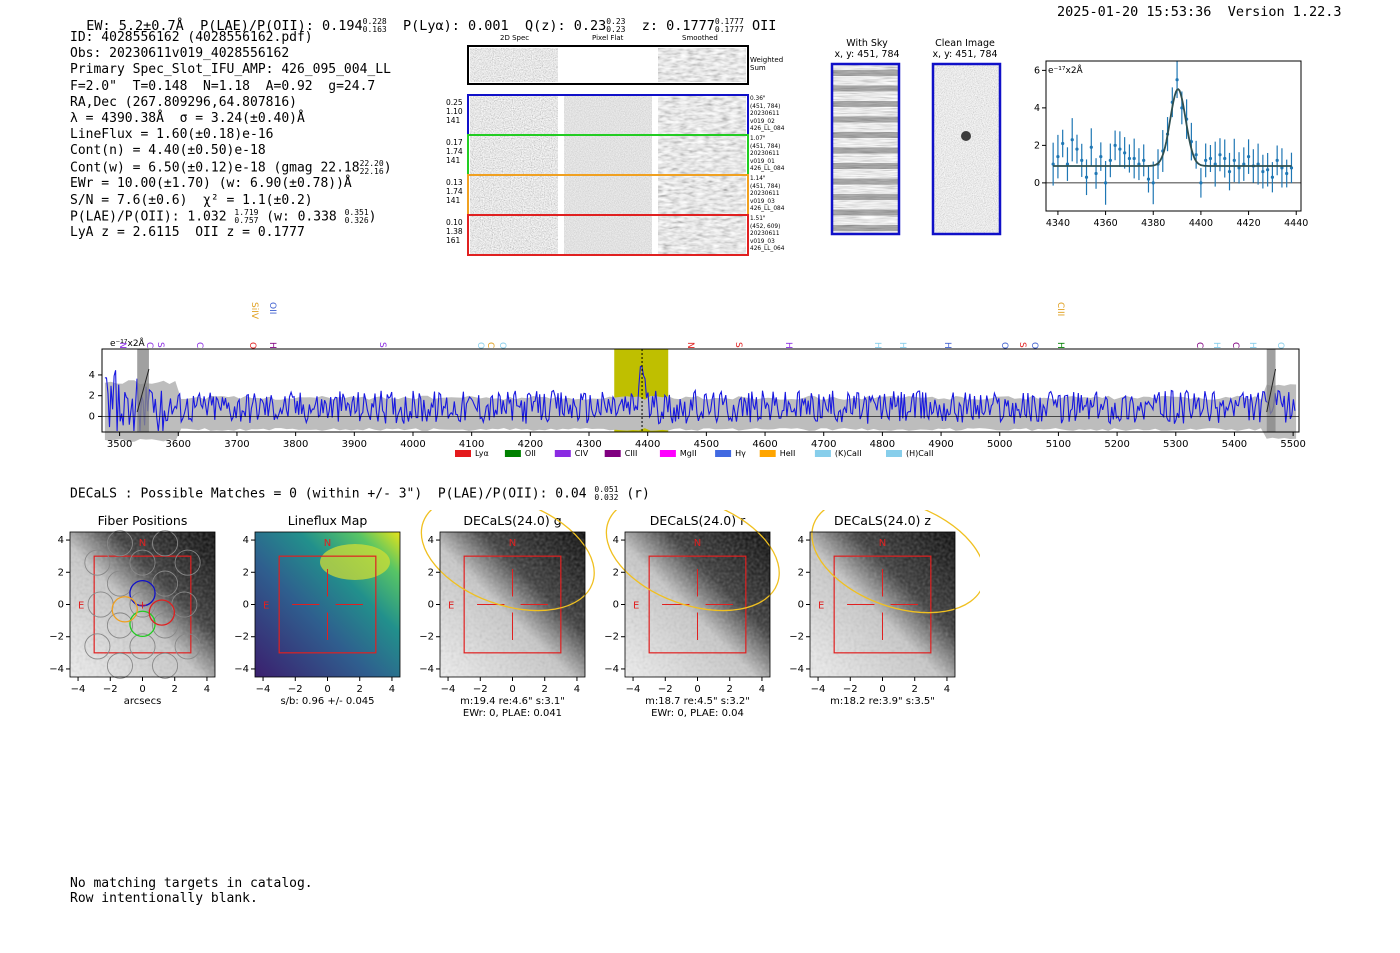 Image resolution: width=1400 pixels, height=953 pixels. Describe the element at coordinates (191, 883) in the screenshot. I see `footer-line1: No matching targets in catalog.` at that location.